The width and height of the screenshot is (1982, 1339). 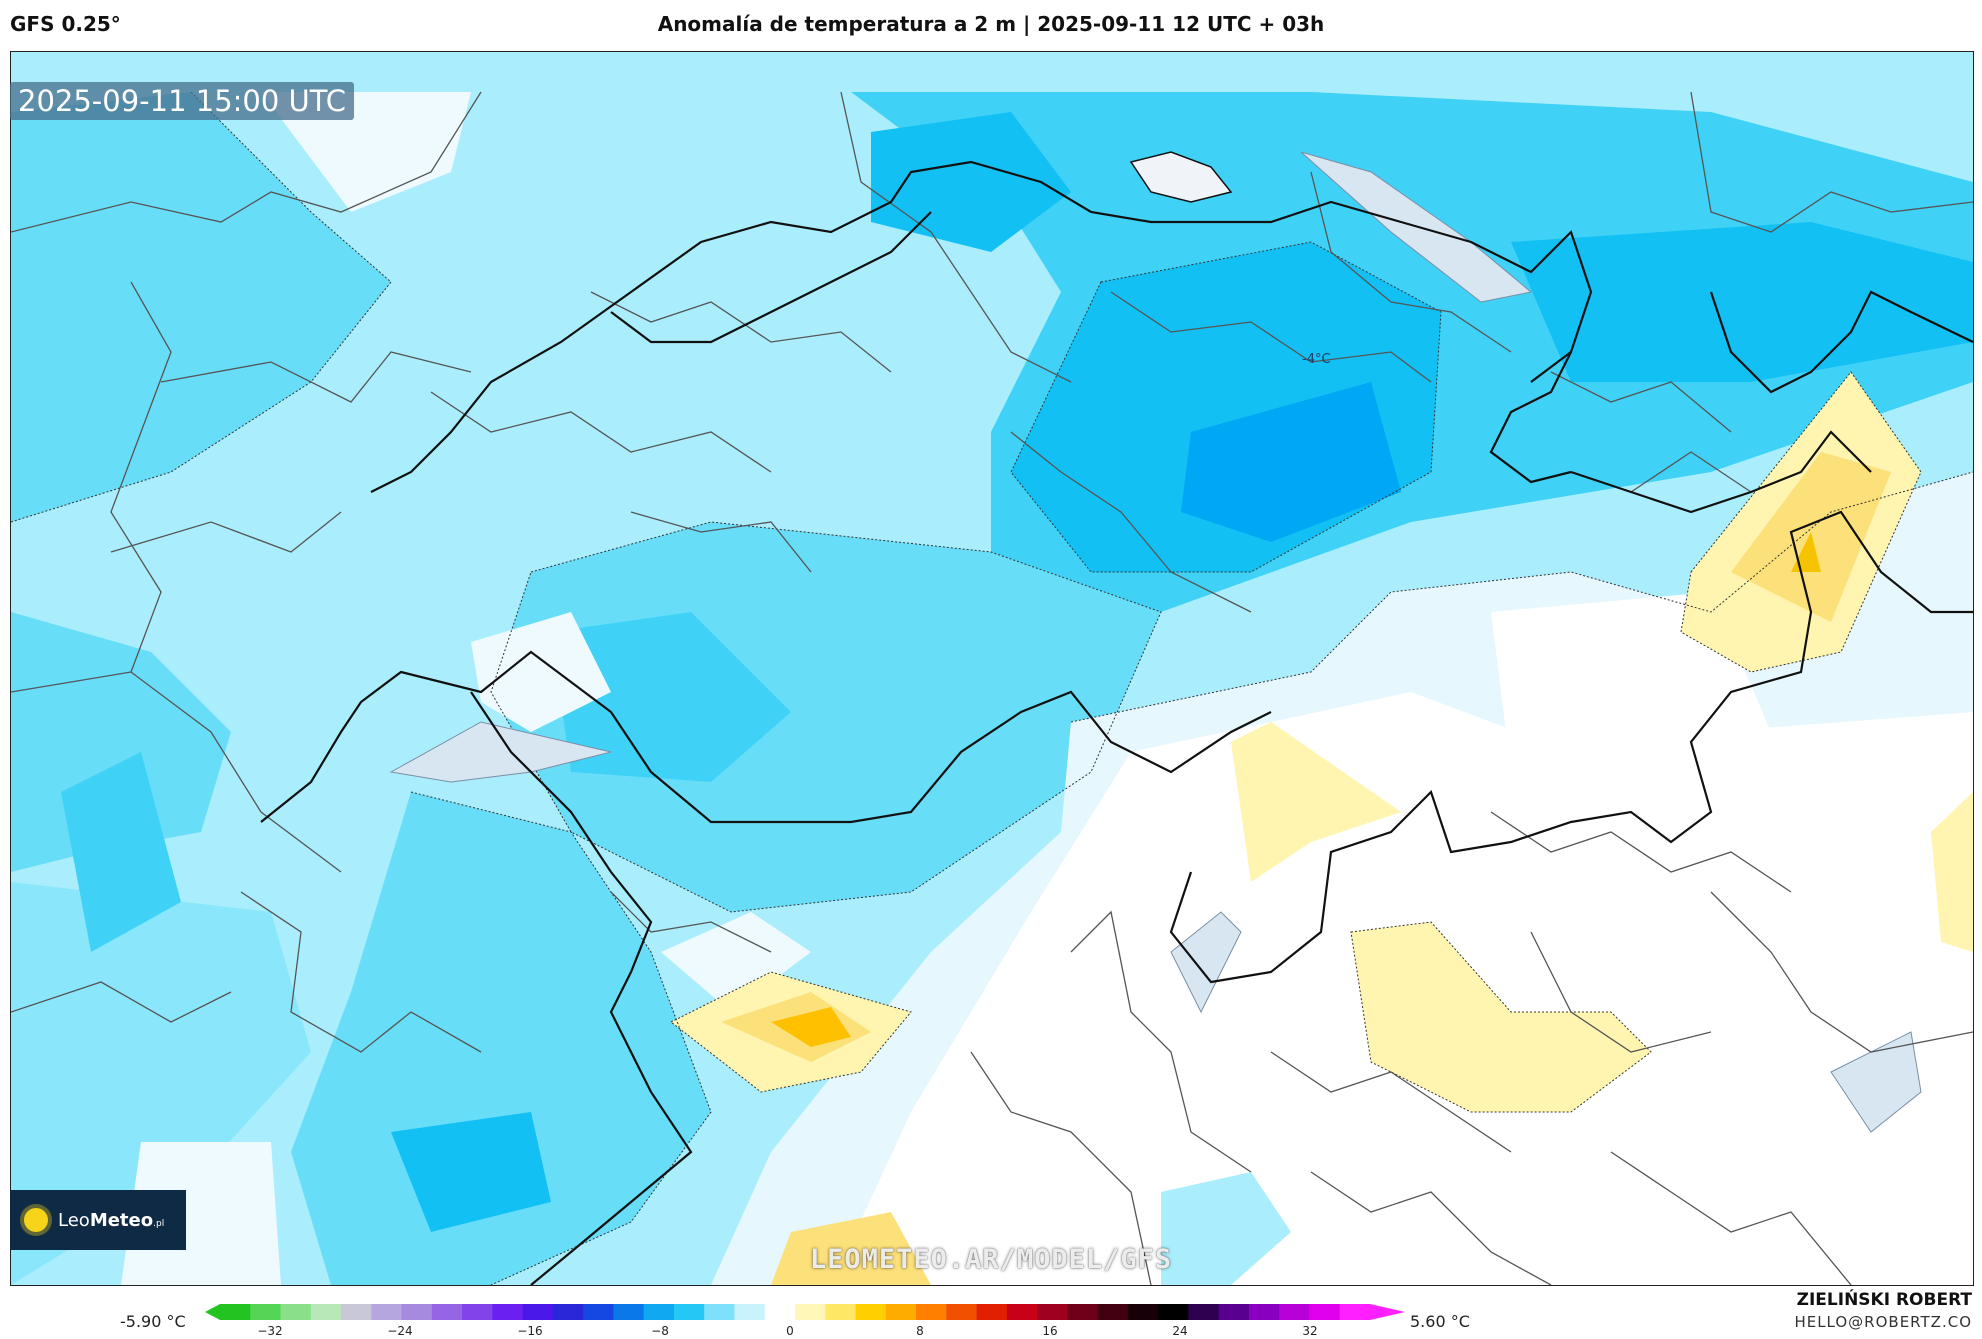 I want to click on logo-text: LeoMeteo.pl, so click(x=111, y=1220).